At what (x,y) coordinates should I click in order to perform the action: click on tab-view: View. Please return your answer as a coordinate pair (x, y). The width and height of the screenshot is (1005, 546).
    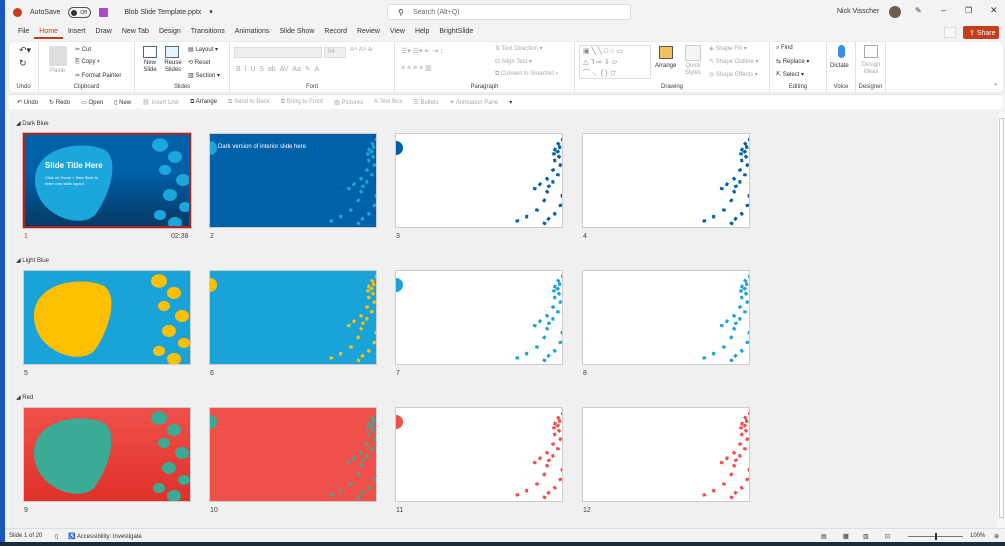
    Looking at the image, I should click on (397, 31).